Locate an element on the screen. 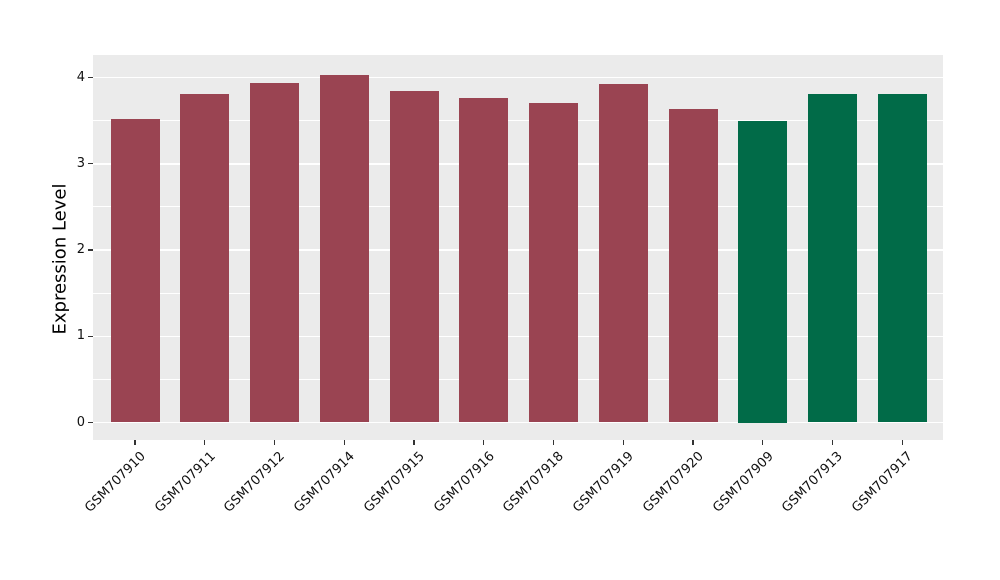 The height and width of the screenshot is (580, 1000). y-tick-label: 3 is located at coordinates (80, 163).